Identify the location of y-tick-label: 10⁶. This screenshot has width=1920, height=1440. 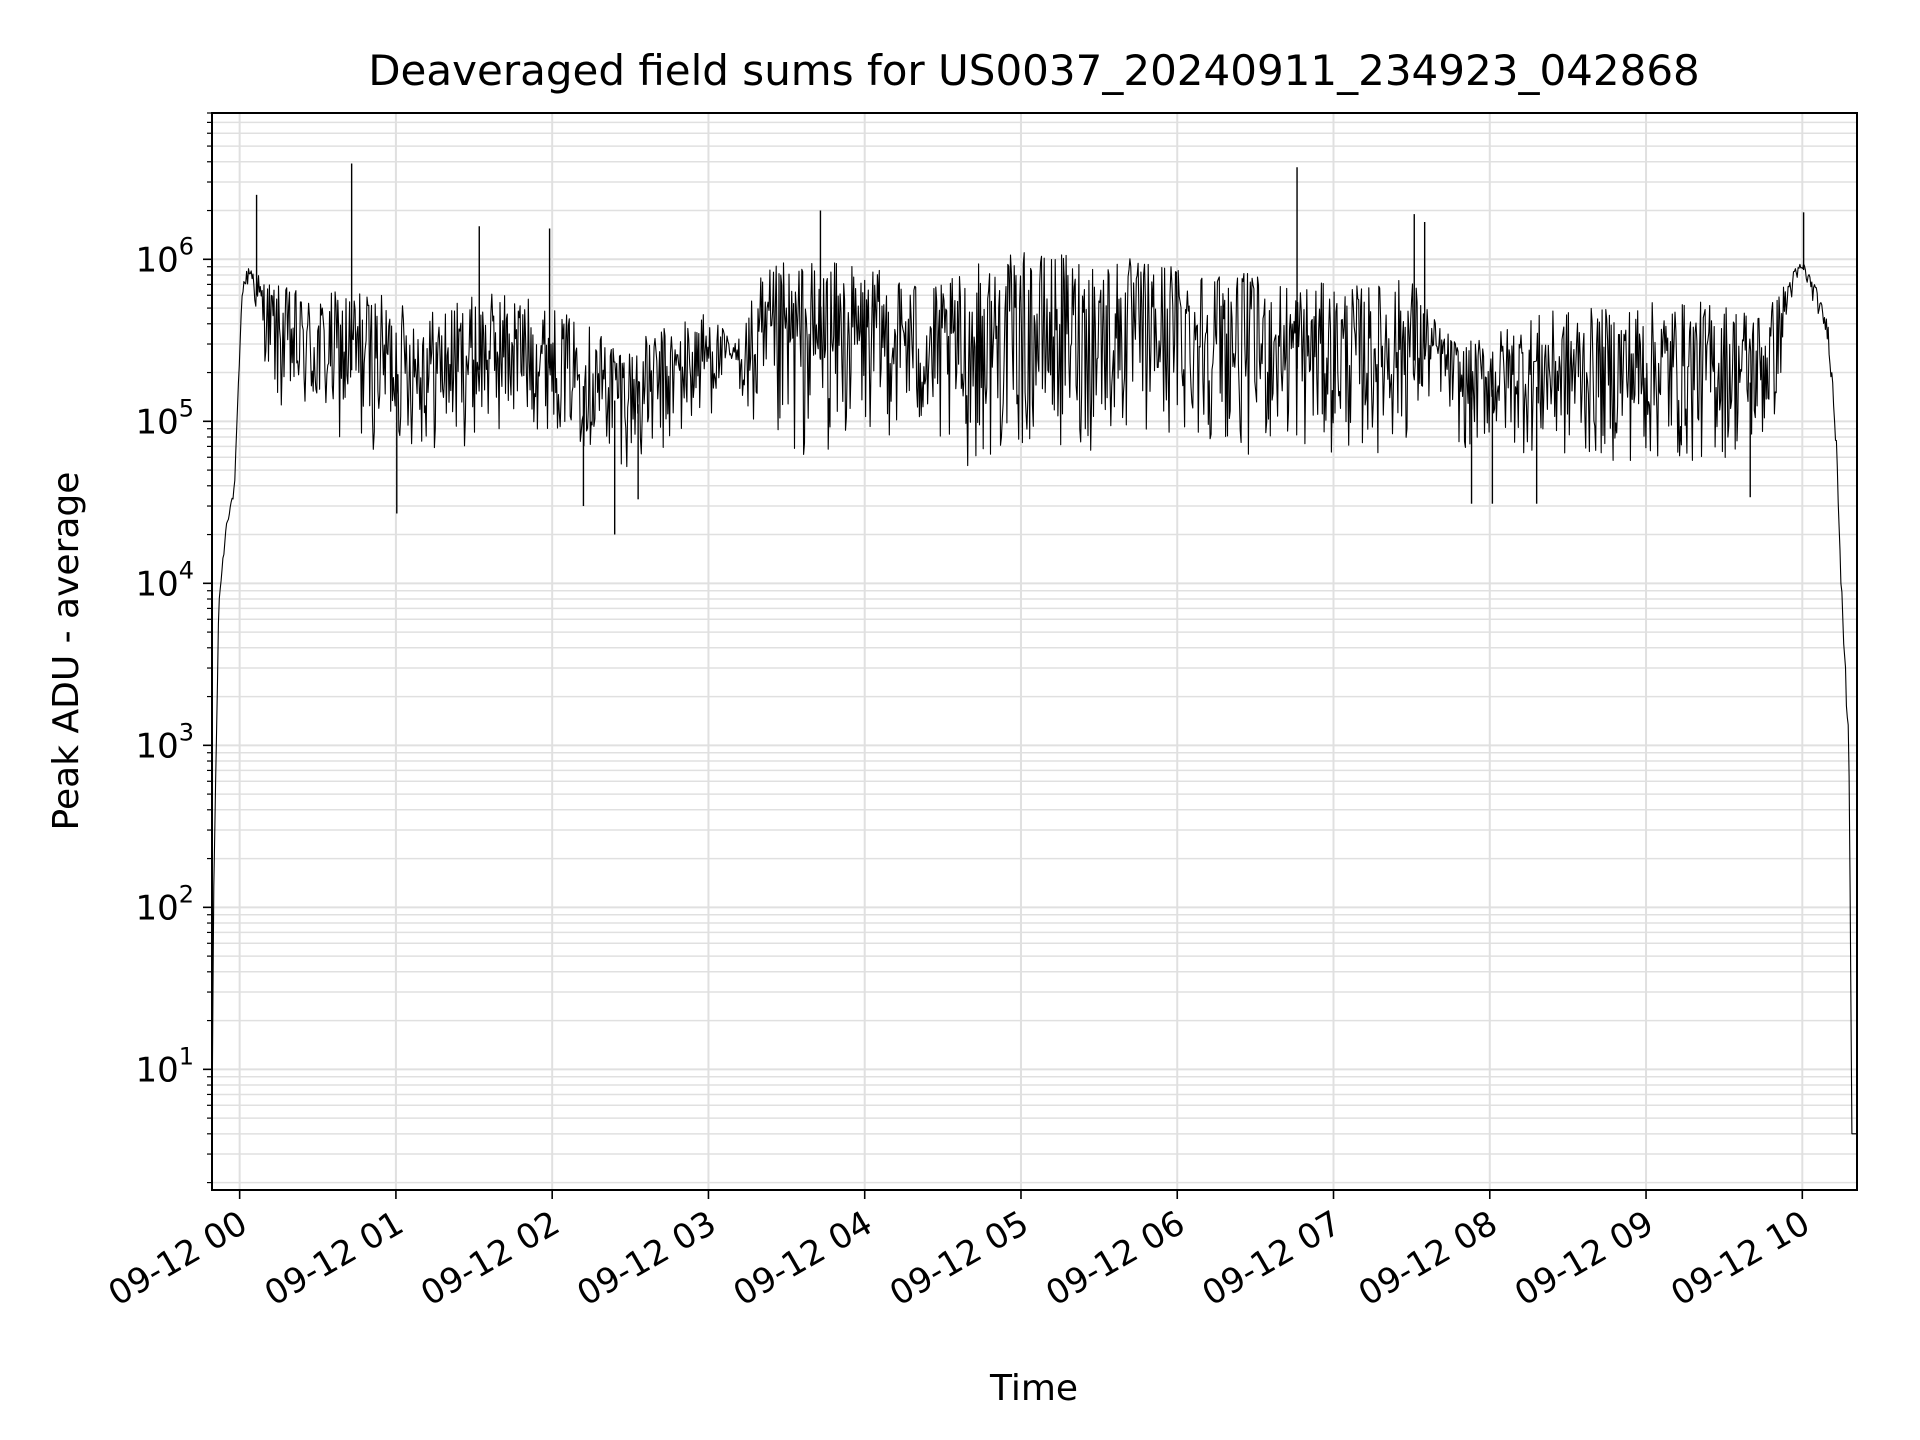
(164, 256).